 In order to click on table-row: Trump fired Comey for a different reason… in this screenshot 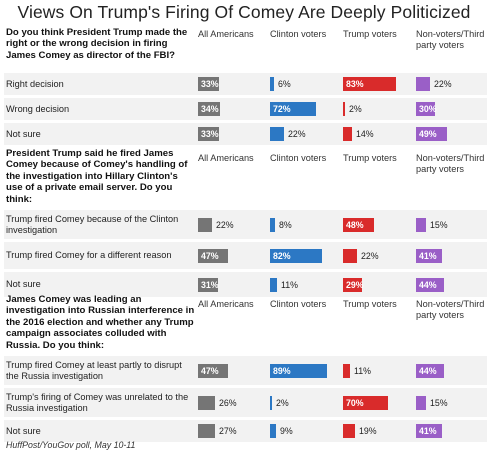, I will do `click(244, 255)`.